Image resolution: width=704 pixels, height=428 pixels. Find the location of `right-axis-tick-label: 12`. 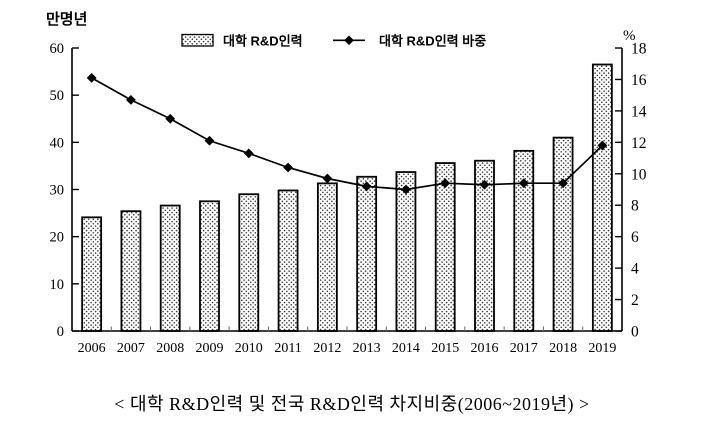

right-axis-tick-label: 12 is located at coordinates (639, 143).